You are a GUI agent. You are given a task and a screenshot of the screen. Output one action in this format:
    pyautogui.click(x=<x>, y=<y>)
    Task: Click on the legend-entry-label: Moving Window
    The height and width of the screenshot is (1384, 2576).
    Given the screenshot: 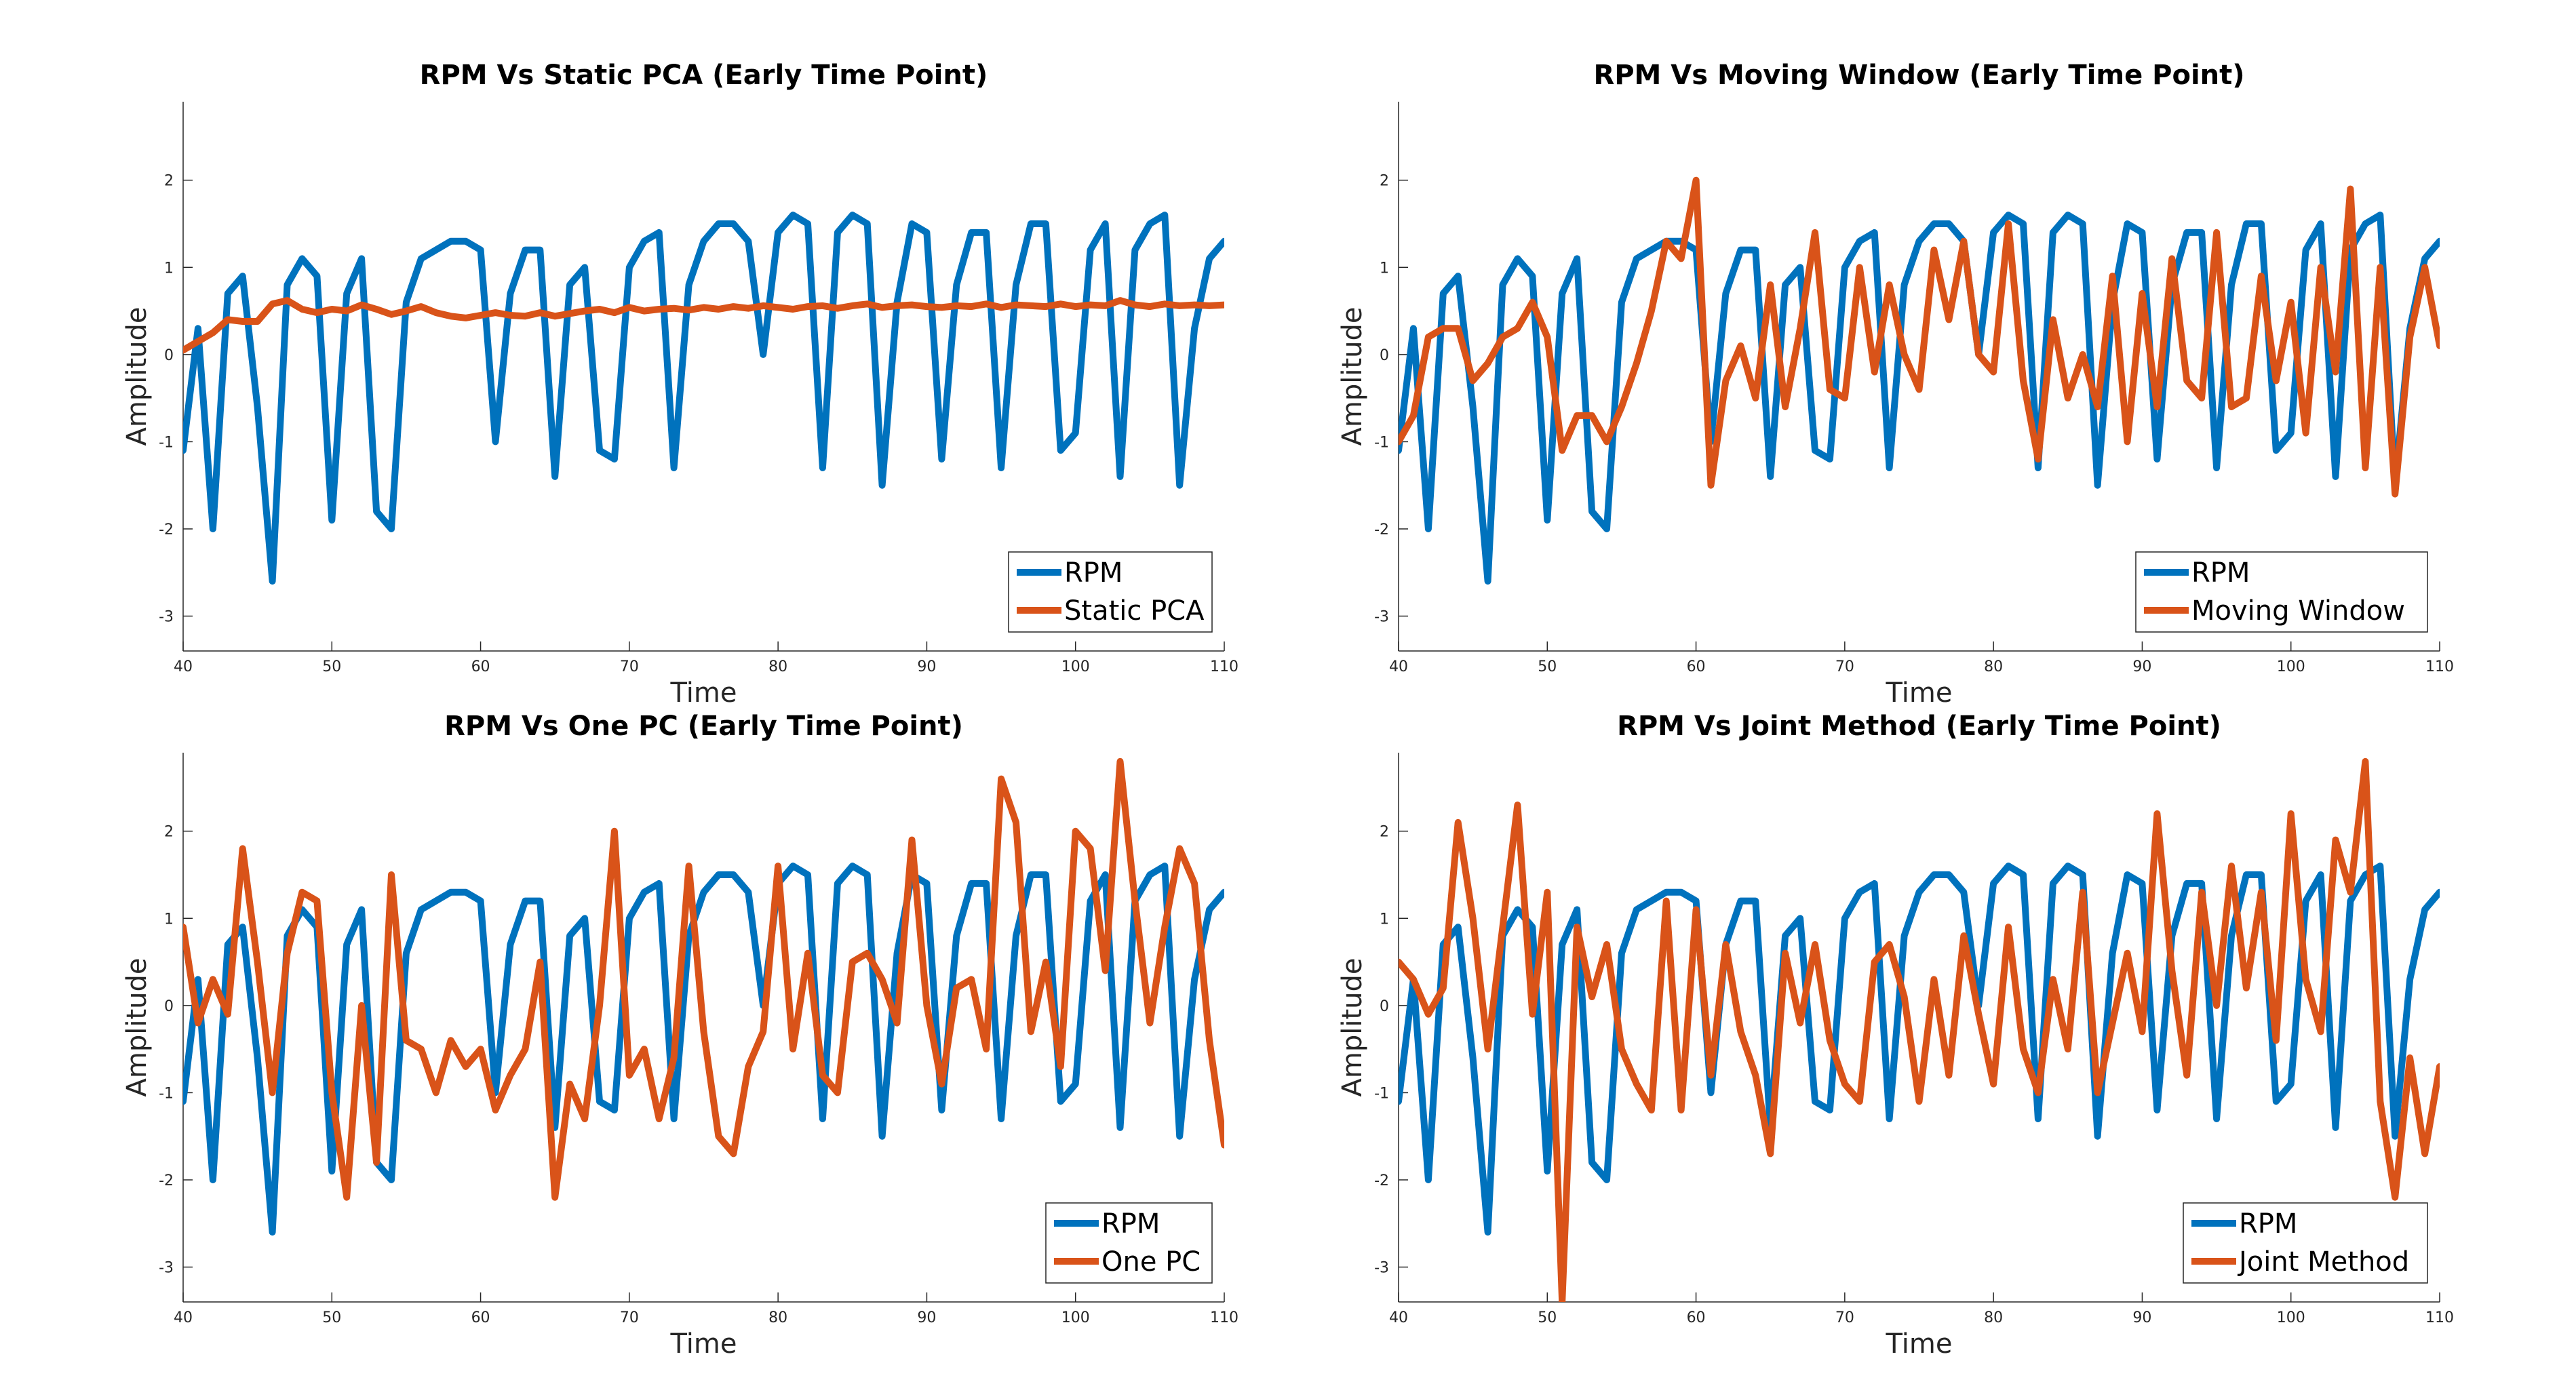 What is the action you would take?
    pyautogui.click(x=2298, y=611)
    